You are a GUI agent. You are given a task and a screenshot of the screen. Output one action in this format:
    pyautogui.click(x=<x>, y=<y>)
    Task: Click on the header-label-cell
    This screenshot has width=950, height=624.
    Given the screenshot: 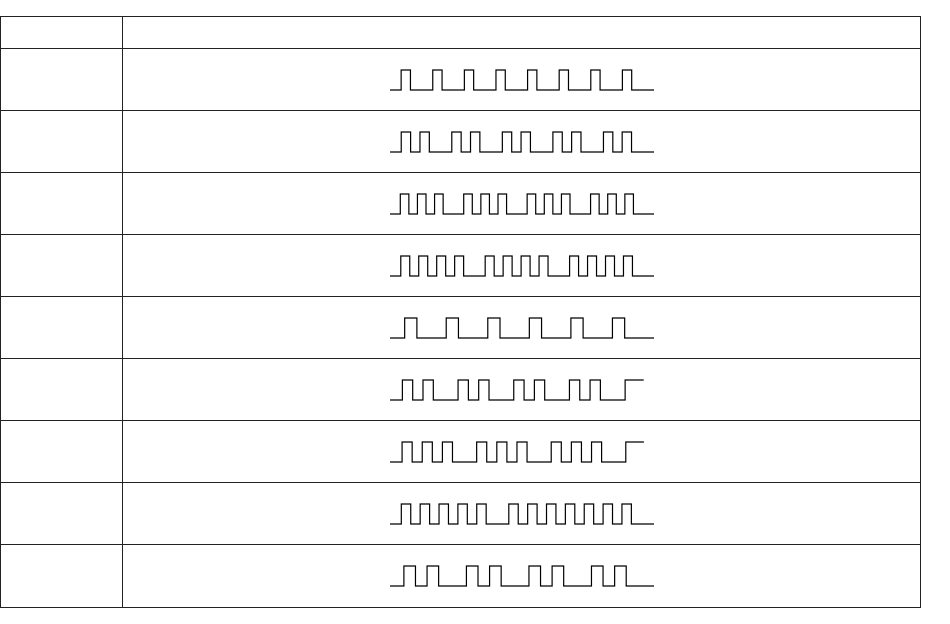 What is the action you would take?
    pyautogui.click(x=61, y=32)
    